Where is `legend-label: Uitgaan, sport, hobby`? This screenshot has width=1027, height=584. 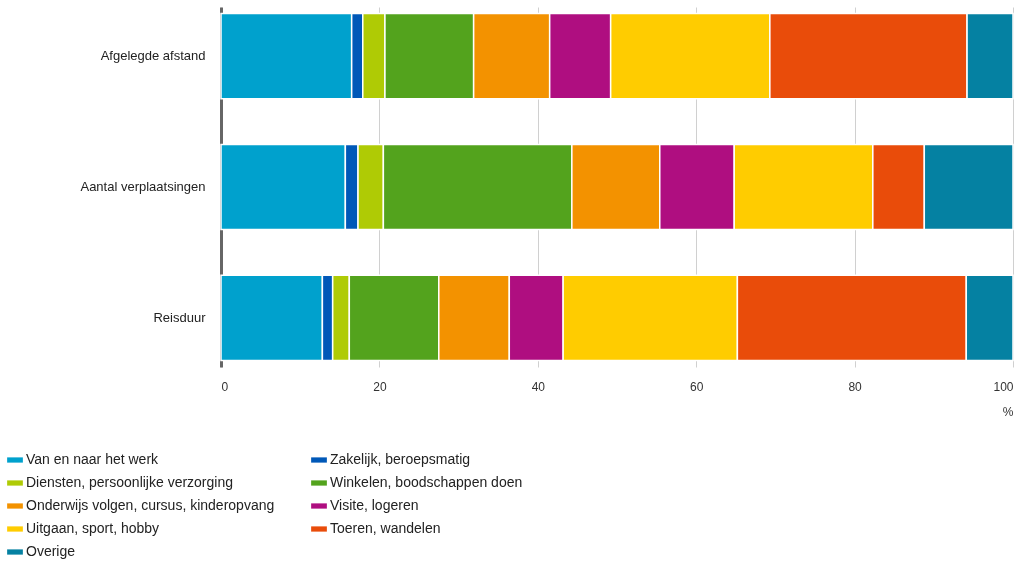
legend-label: Uitgaan, sport, hobby is located at coordinates (93, 528).